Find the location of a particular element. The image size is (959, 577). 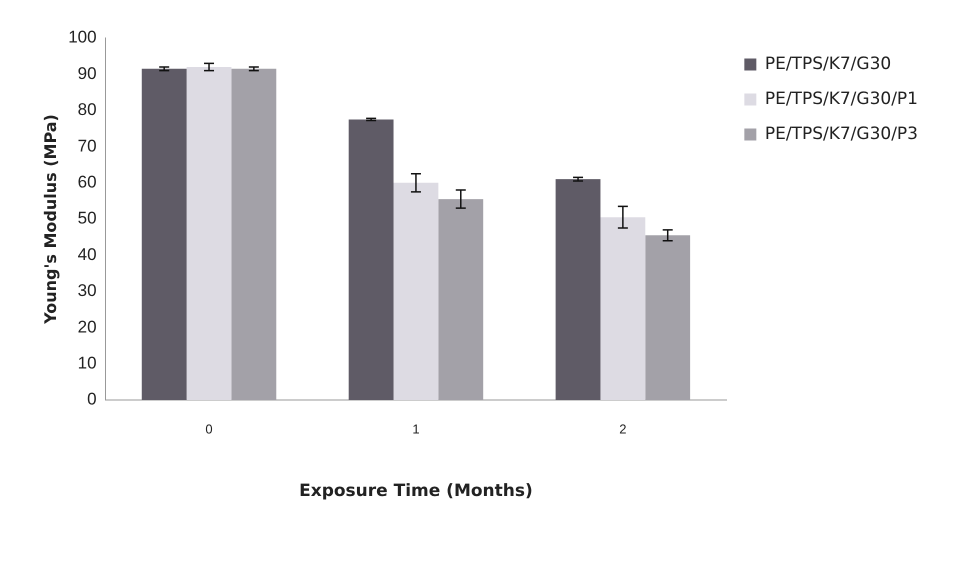

y-tick-label: 20 is located at coordinates (87, 326).